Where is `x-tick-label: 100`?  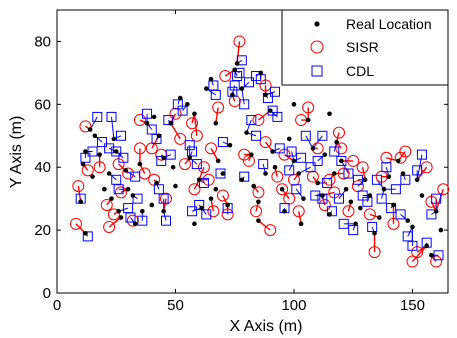
x-tick-label: 100 is located at coordinates (293, 305).